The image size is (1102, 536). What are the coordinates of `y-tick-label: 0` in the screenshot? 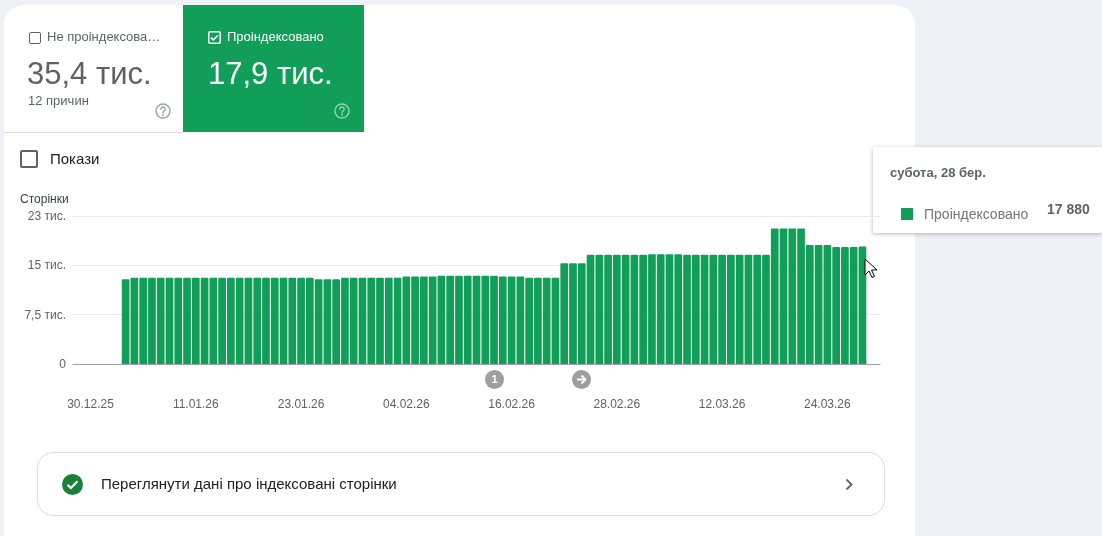 It's located at (63, 364).